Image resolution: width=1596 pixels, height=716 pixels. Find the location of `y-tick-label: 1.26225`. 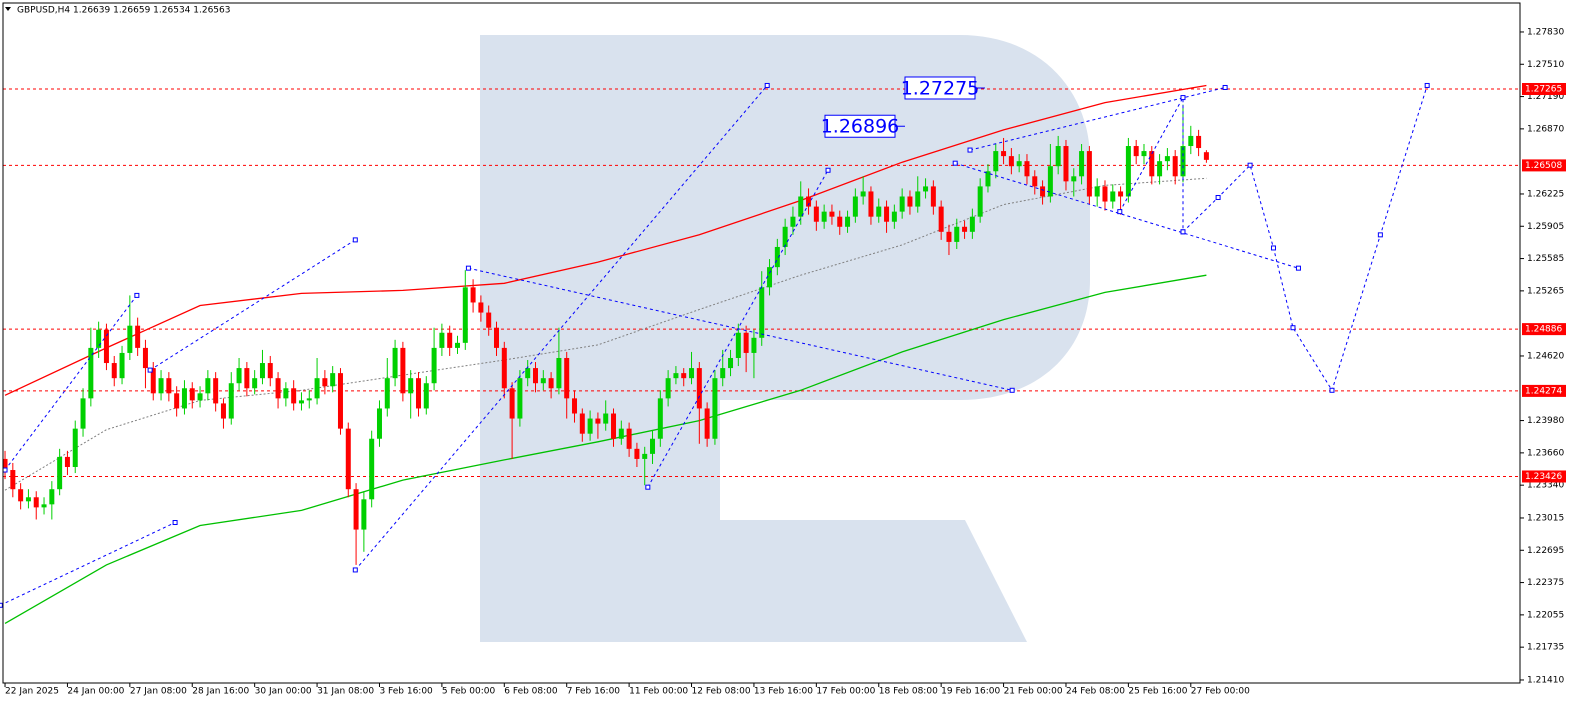

y-tick-label: 1.26225 is located at coordinates (1545, 194).